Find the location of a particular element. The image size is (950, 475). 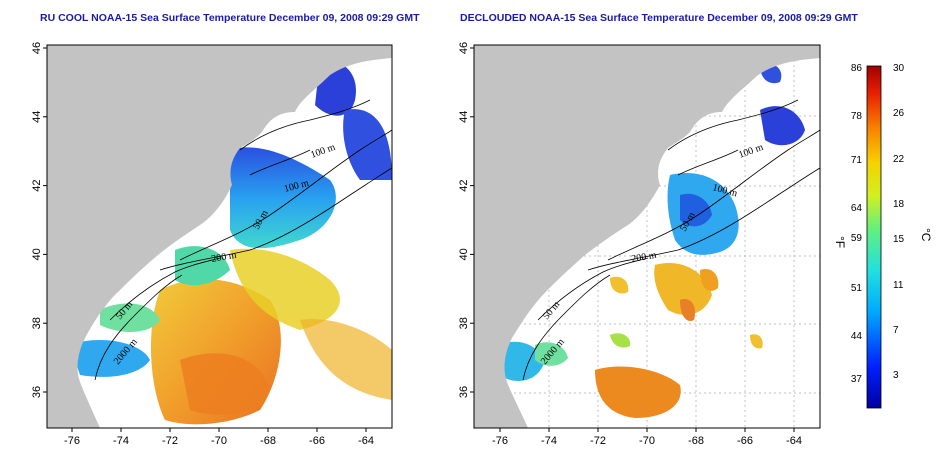

colorbar-celsius-label: 18 is located at coordinates (899, 204).